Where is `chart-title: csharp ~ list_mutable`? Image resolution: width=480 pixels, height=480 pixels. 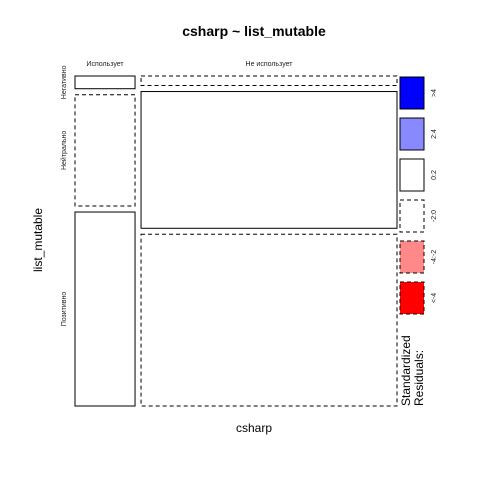
chart-title: csharp ~ list_mutable is located at coordinates (254, 31).